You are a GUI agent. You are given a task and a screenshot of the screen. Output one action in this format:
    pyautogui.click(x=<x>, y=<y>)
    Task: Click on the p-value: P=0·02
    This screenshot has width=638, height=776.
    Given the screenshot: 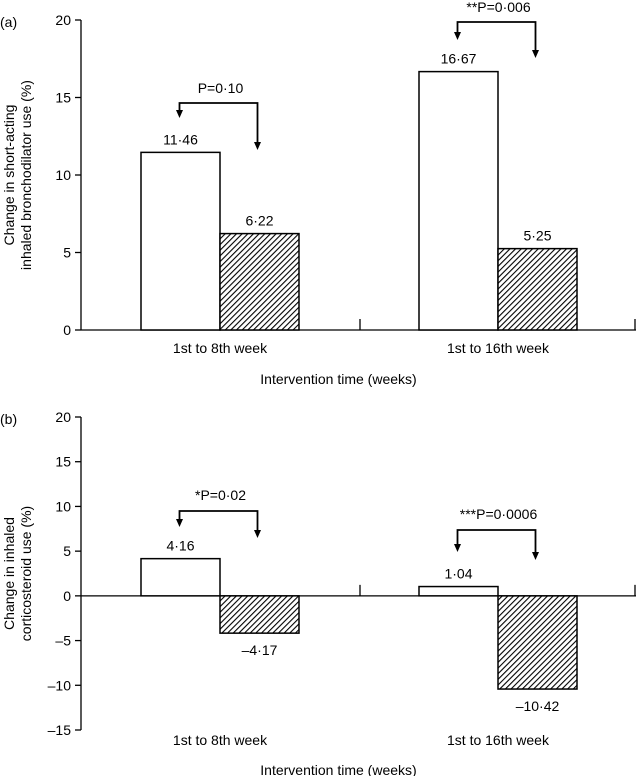 What is the action you would take?
    pyautogui.click(x=223, y=495)
    